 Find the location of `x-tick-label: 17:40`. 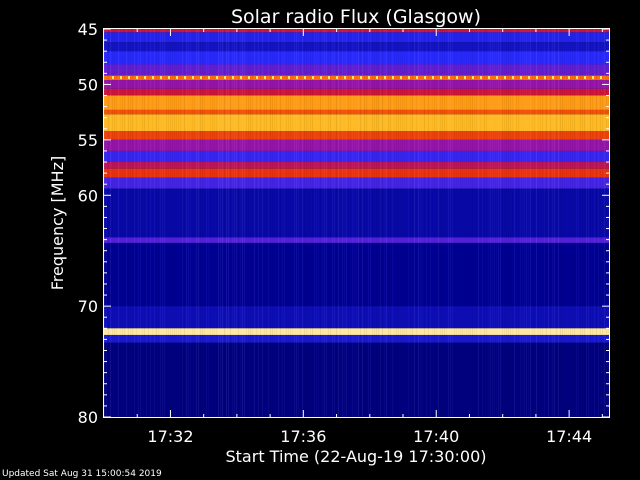

x-tick-label: 17:40 is located at coordinates (436, 436).